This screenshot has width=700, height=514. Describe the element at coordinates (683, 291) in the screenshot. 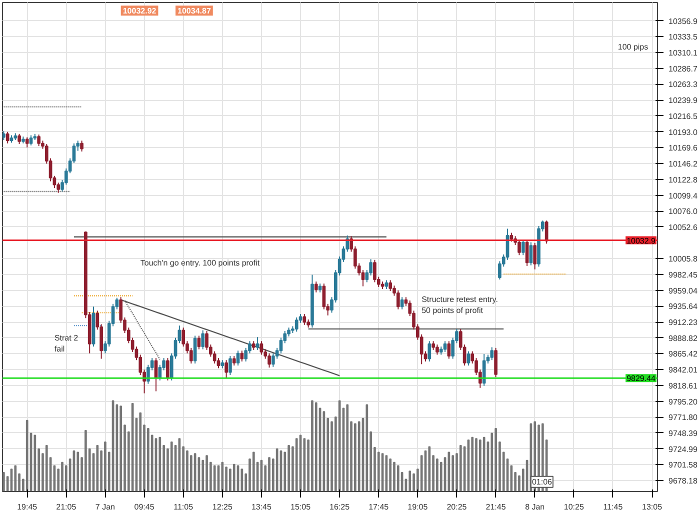

I see `y-tick-label: 9959.04` at that location.